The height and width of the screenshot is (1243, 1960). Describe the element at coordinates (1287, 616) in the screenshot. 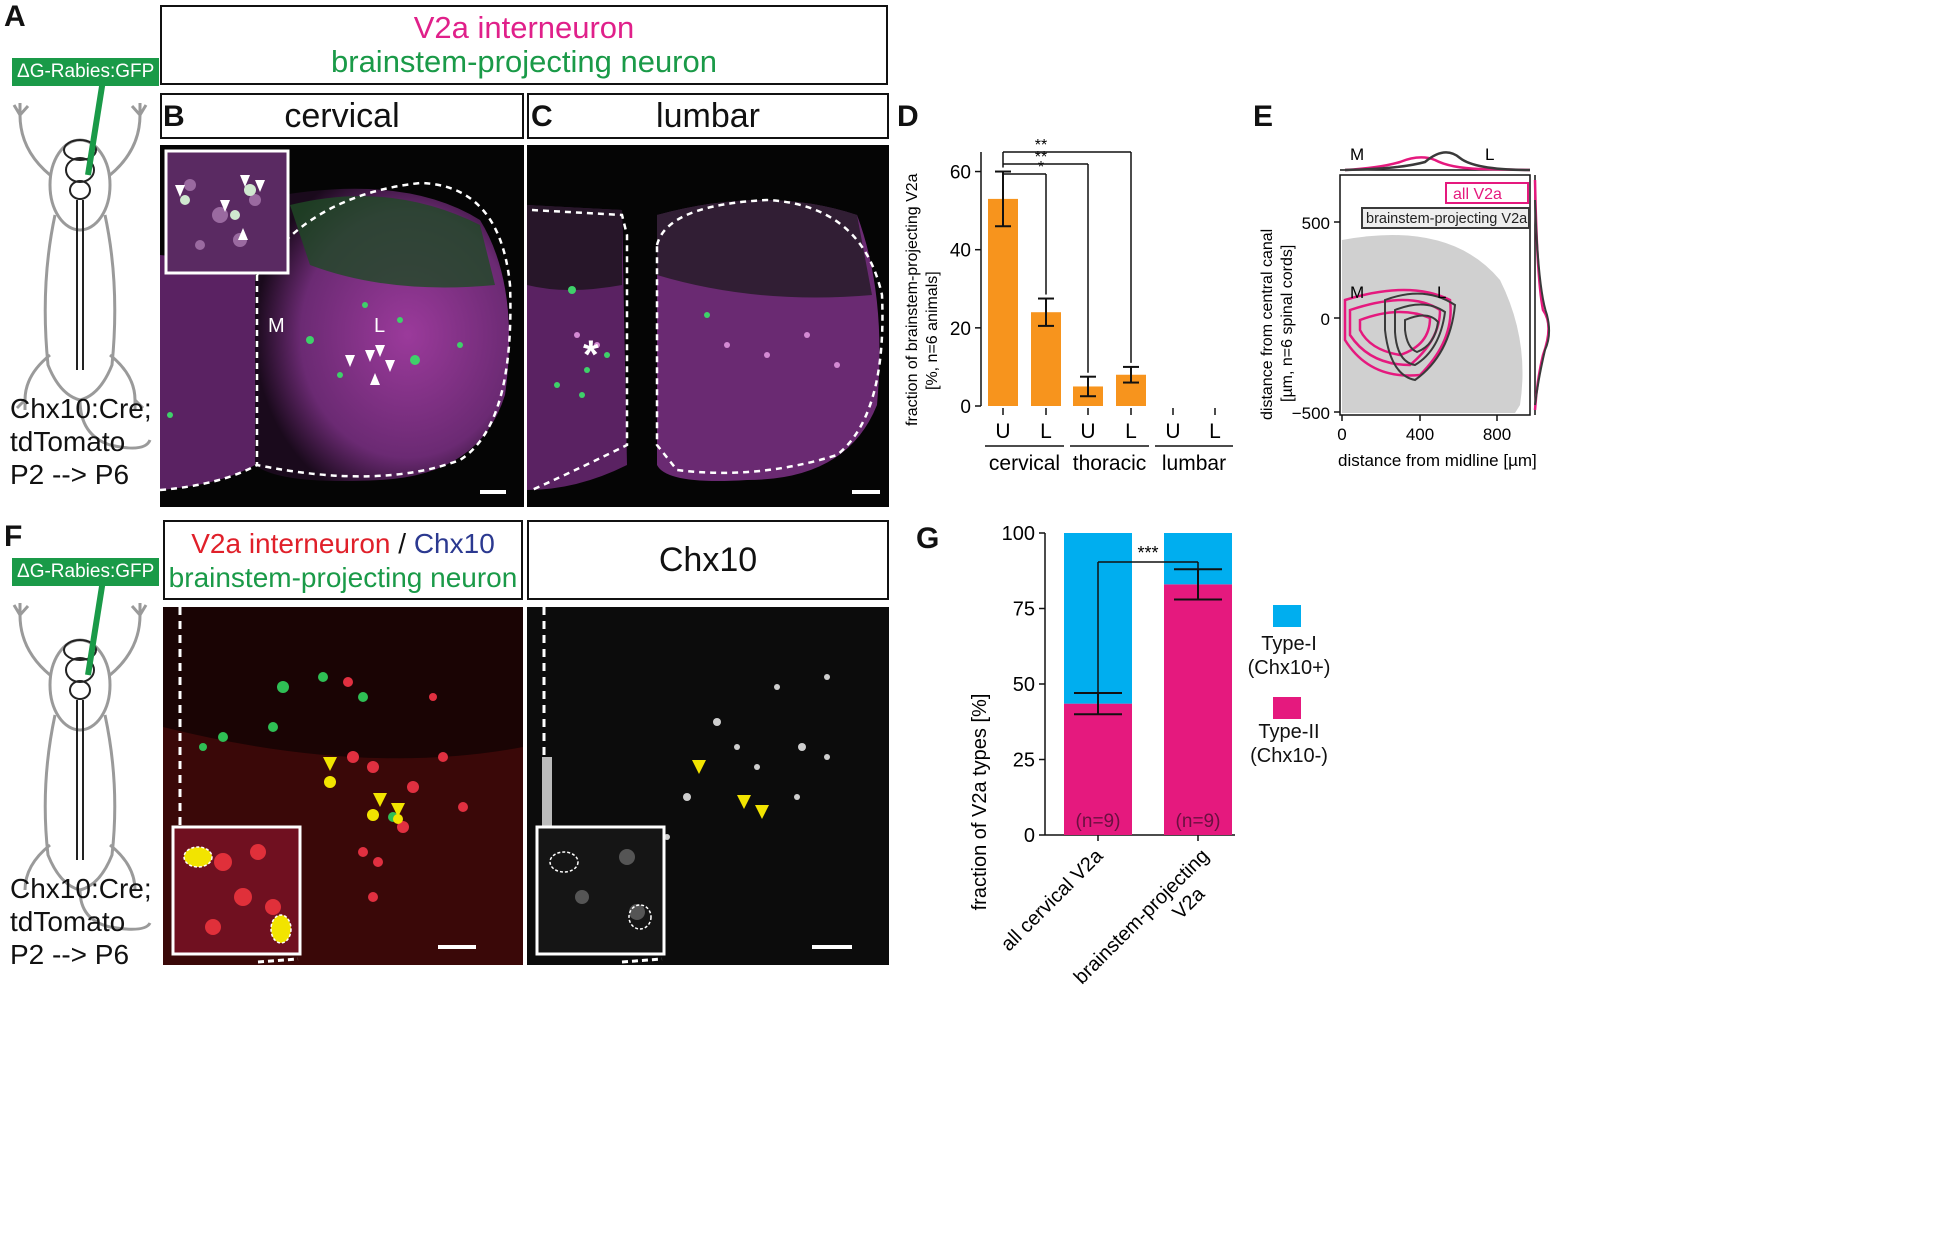

I see `g-legend-swatch-type1` at that location.